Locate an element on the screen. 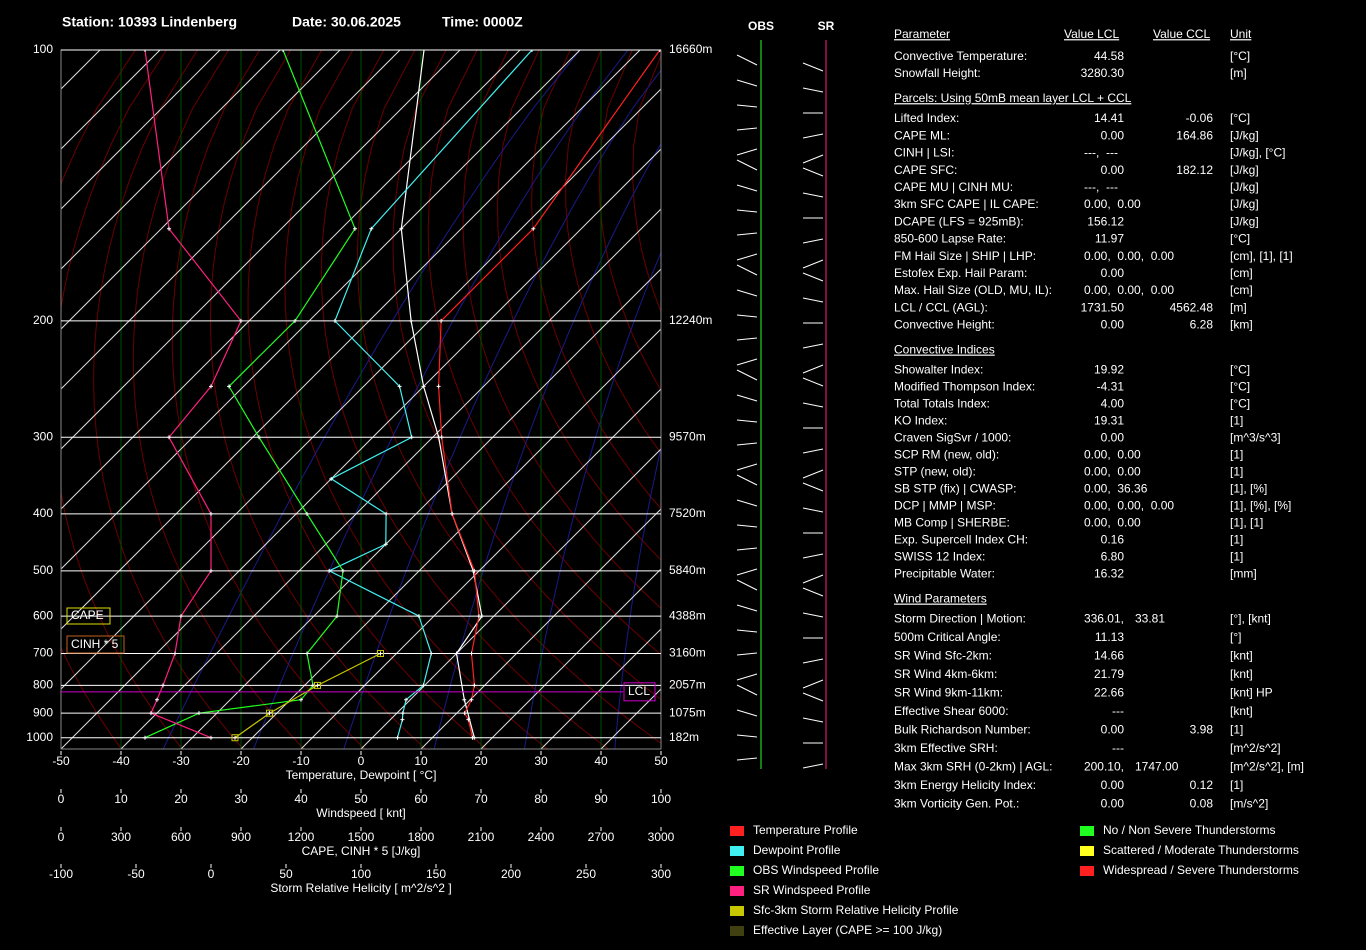 This screenshot has width=1366, height=950. station: Station: 10393 Lindenberg is located at coordinates (149, 22).